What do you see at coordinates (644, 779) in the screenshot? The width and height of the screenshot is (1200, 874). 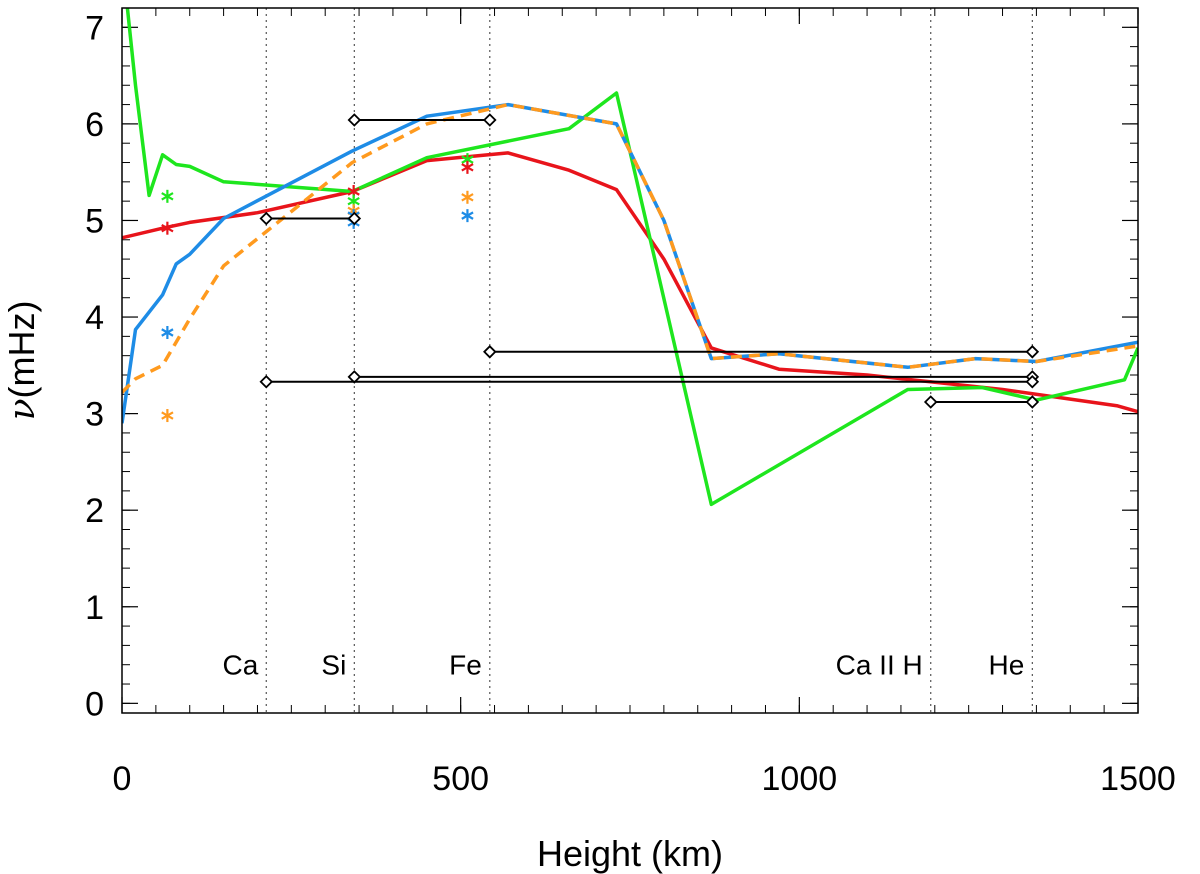 I see `x-tick-labels: 0 500 1000 1500` at bounding box center [644, 779].